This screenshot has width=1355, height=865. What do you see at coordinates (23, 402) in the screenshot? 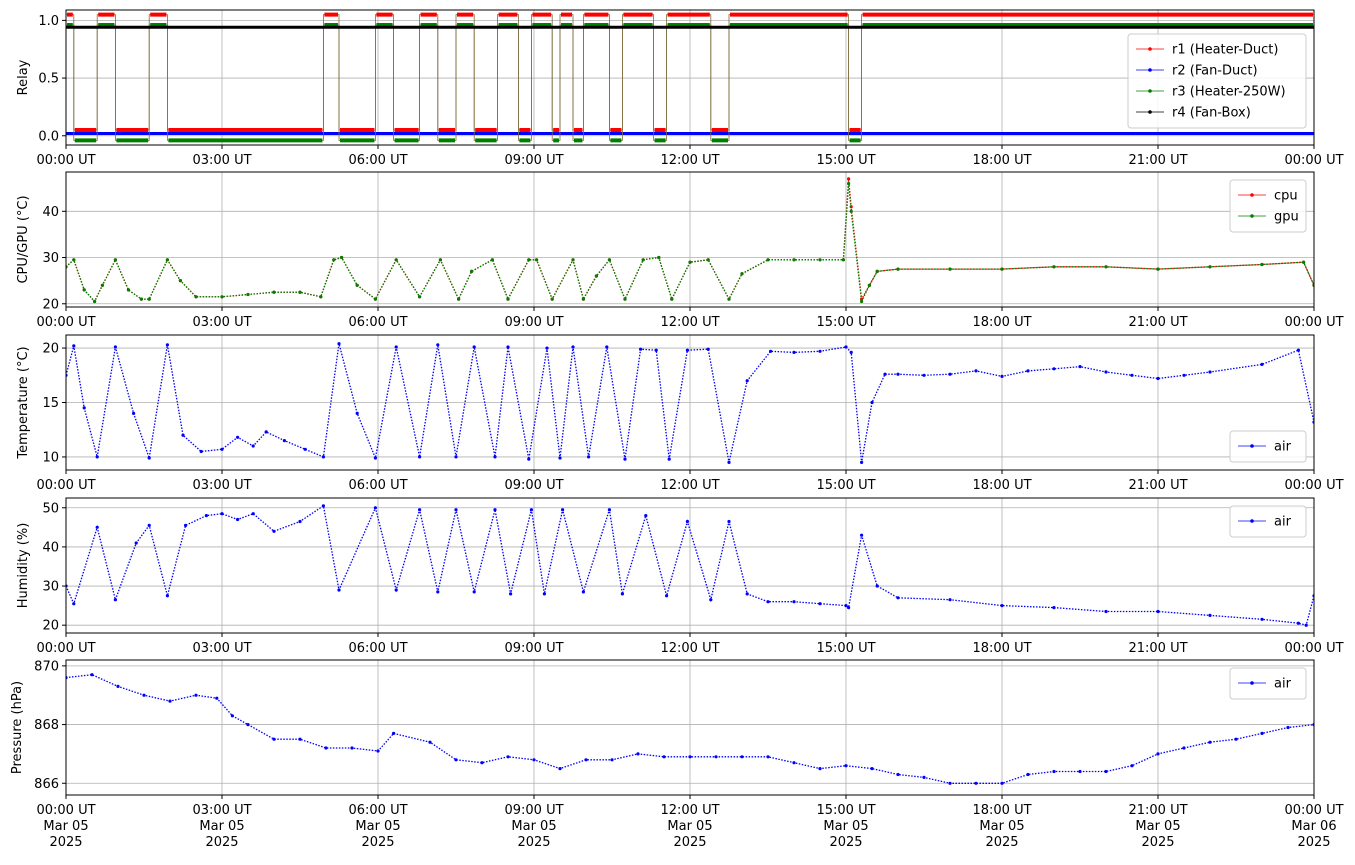
I see `y-axis-label: Temperature (°C)` at bounding box center [23, 402].